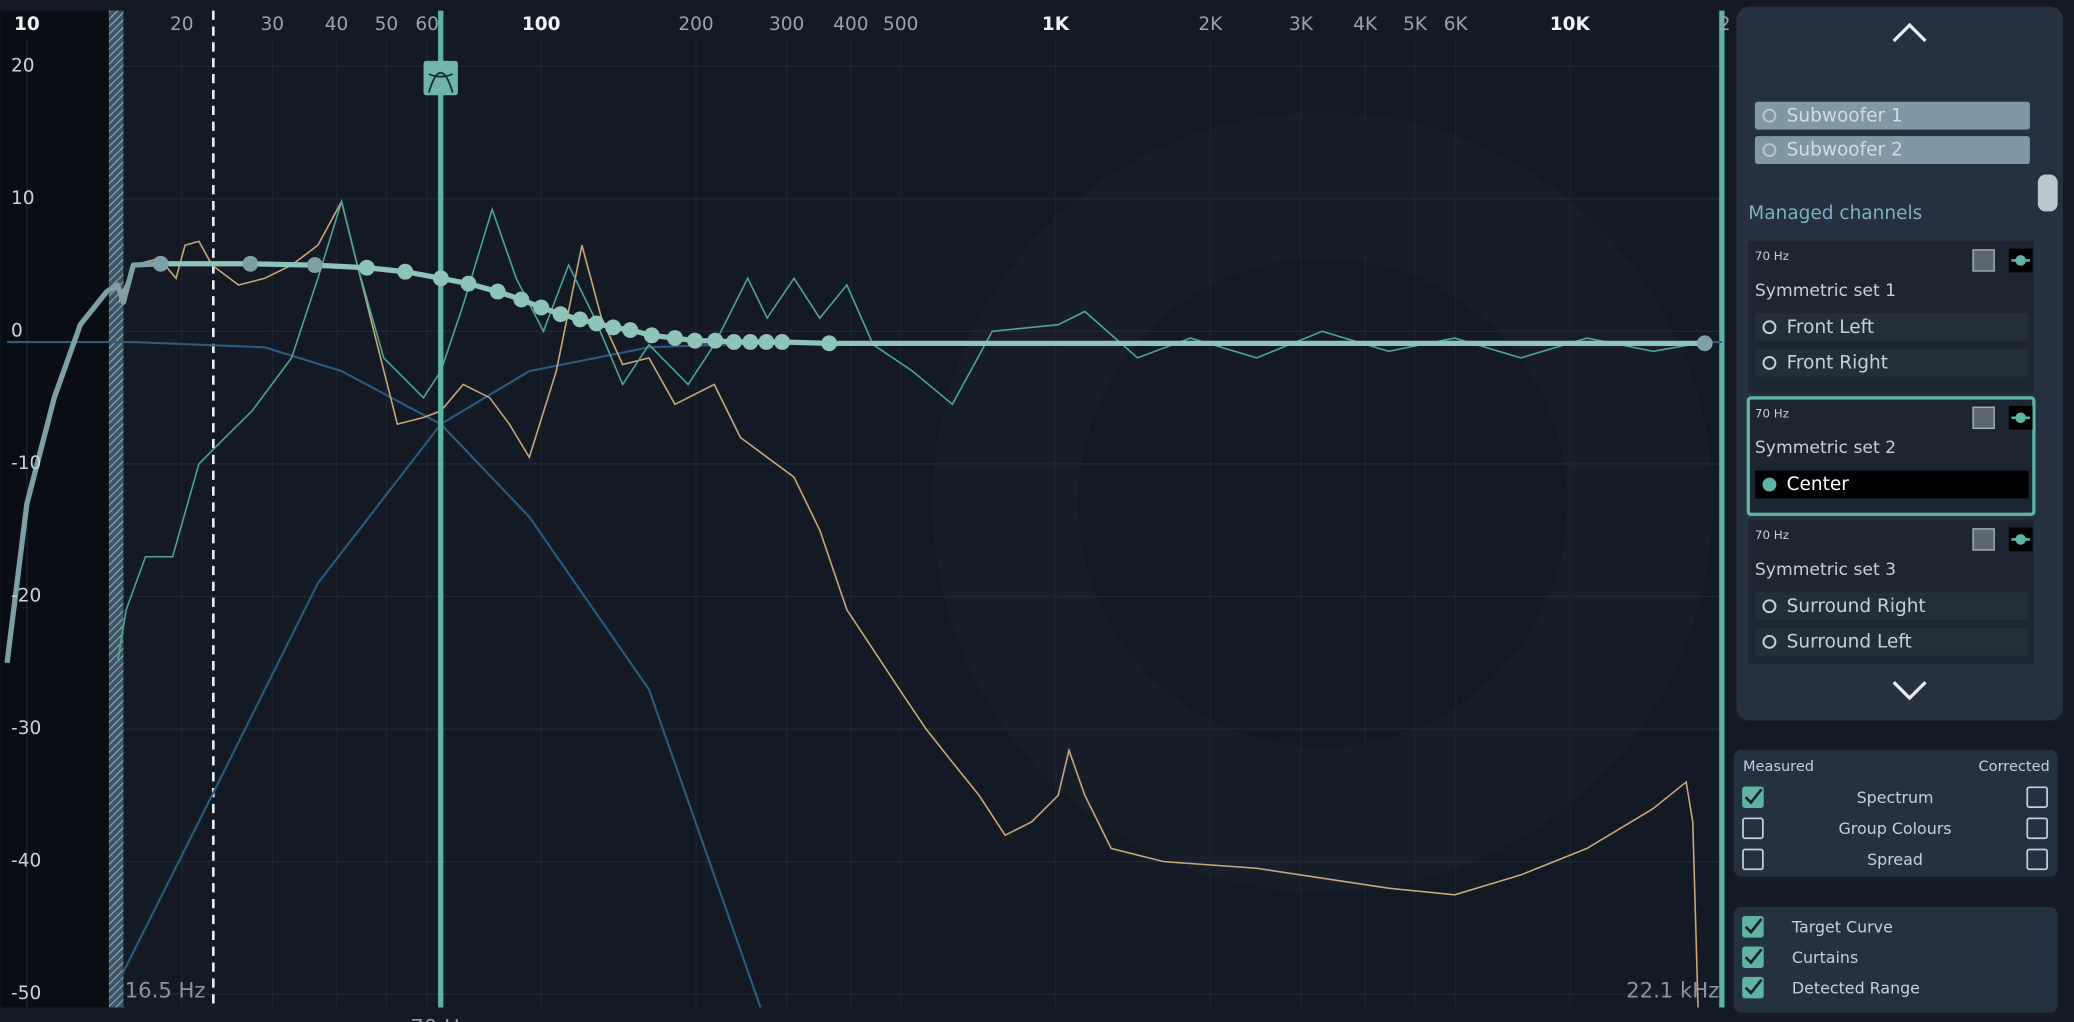 The width and height of the screenshot is (2074, 1022). Describe the element at coordinates (2020, 81) in the screenshot. I see `link-icon` at that location.